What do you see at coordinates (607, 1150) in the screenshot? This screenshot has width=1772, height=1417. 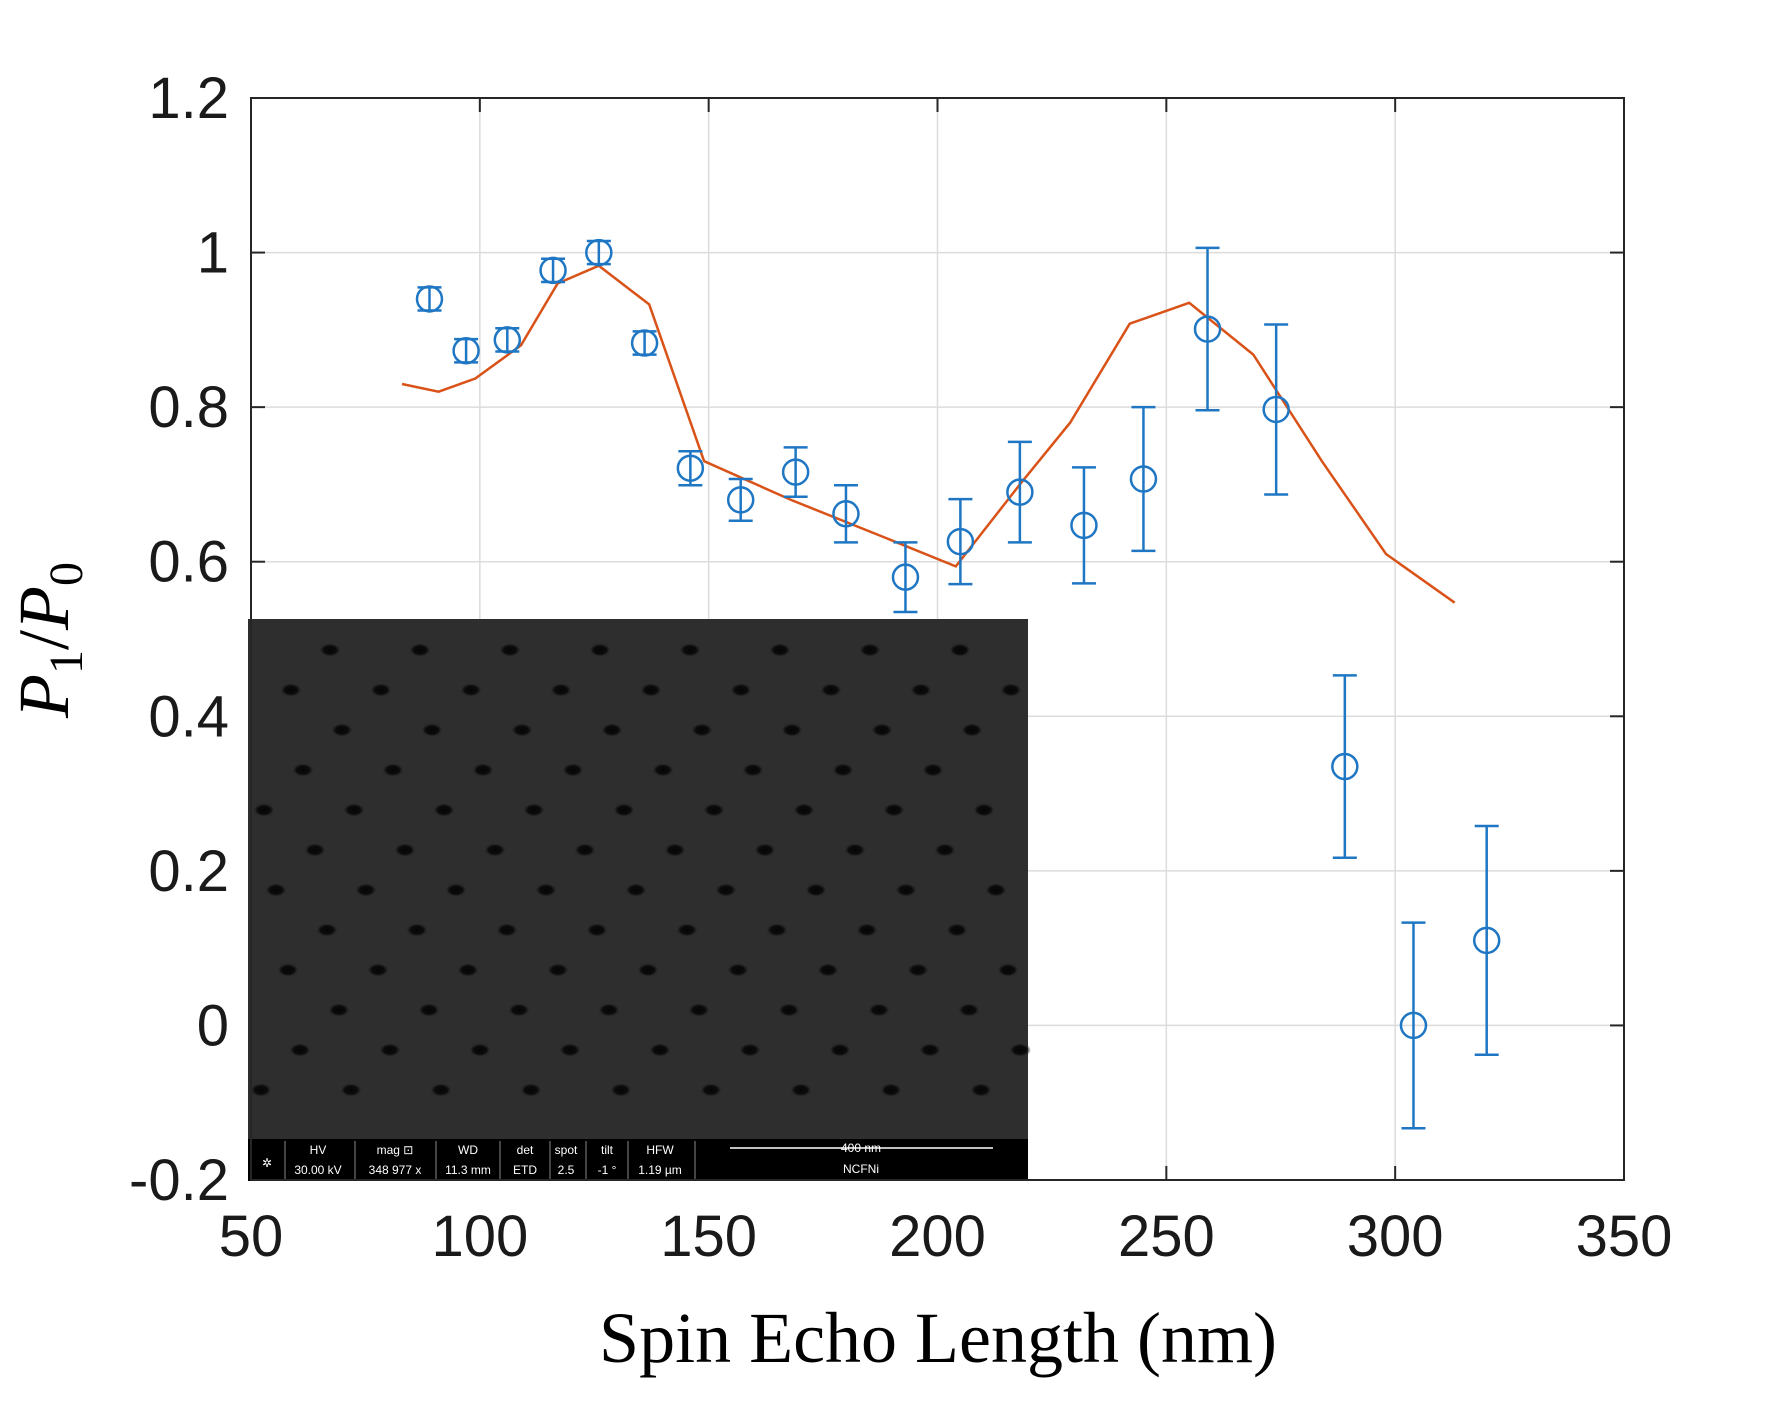 I see `sem-header: tilt` at bounding box center [607, 1150].